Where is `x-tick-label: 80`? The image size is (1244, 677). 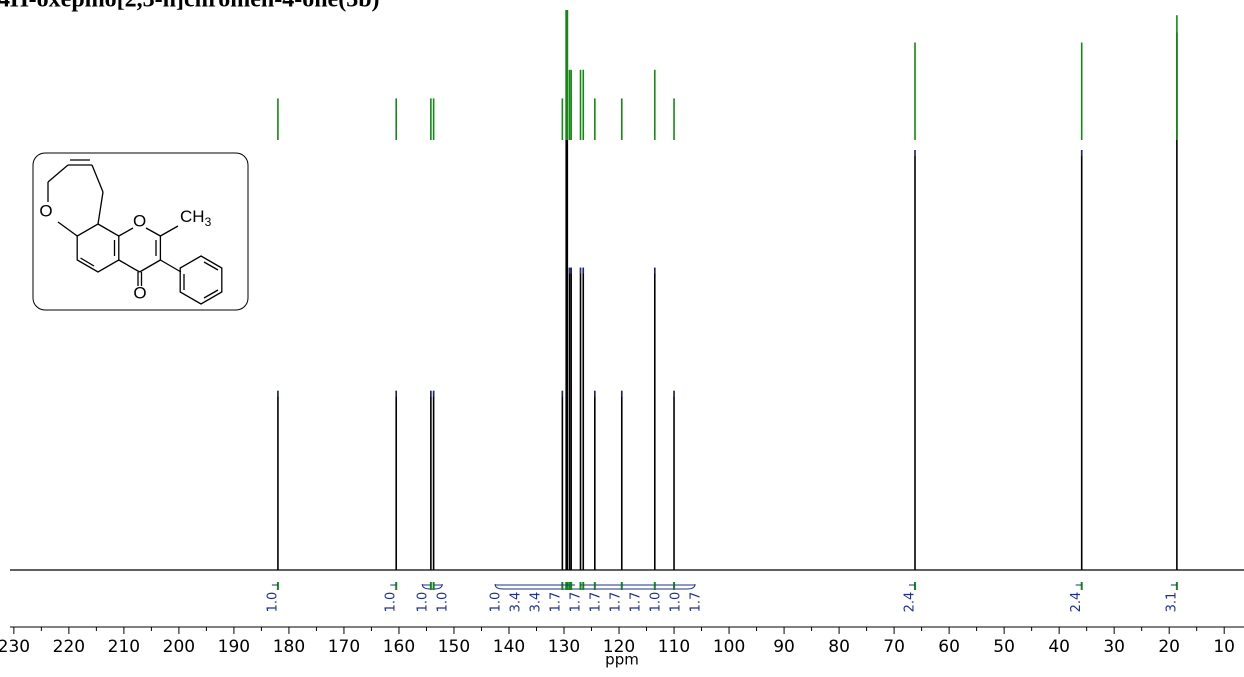 x-tick-label: 80 is located at coordinates (839, 647).